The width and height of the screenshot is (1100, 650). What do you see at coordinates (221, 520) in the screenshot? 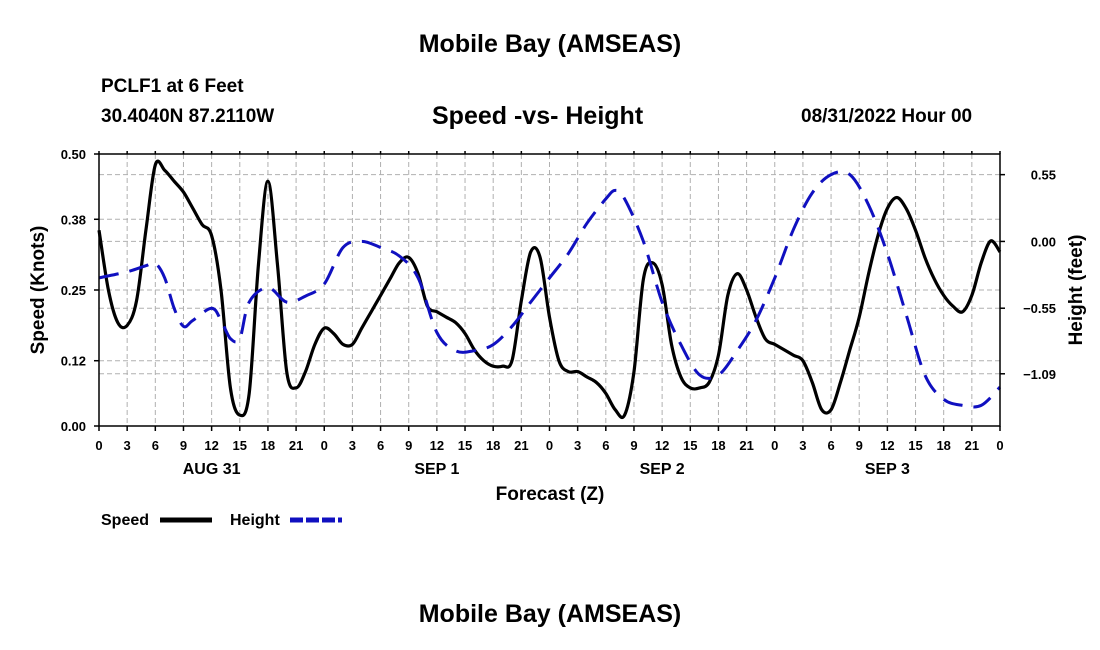
I see `legend: Speed Height` at bounding box center [221, 520].